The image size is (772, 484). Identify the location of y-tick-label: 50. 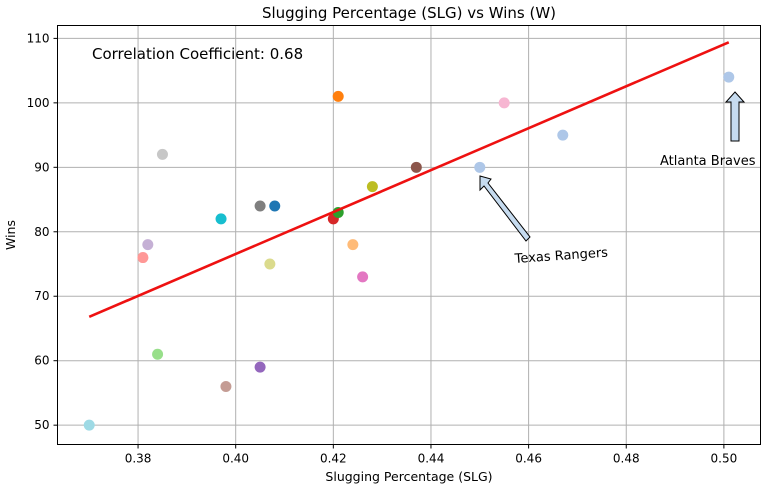
(41, 425).